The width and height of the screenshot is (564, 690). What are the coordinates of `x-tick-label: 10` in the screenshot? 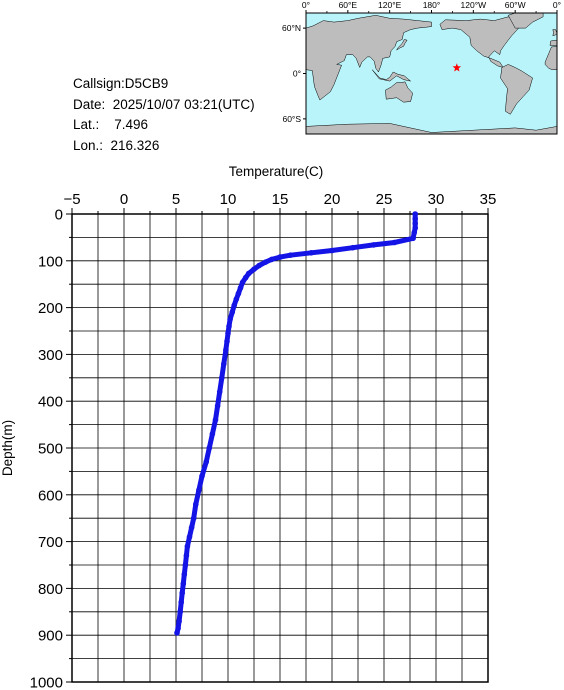 It's located at (228, 199).